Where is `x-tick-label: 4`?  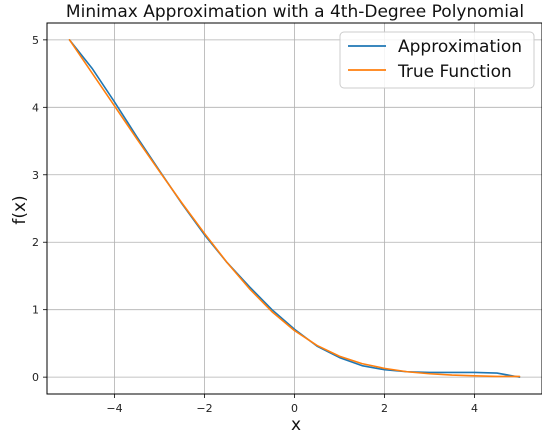 x-tick-label: 4 is located at coordinates (474, 408).